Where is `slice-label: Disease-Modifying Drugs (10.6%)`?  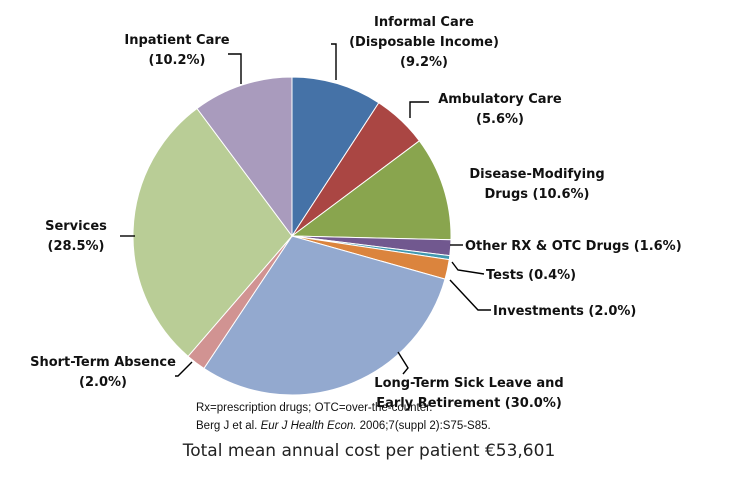 slice-label: Disease-Modifying Drugs (10.6%) is located at coordinates (536, 184).